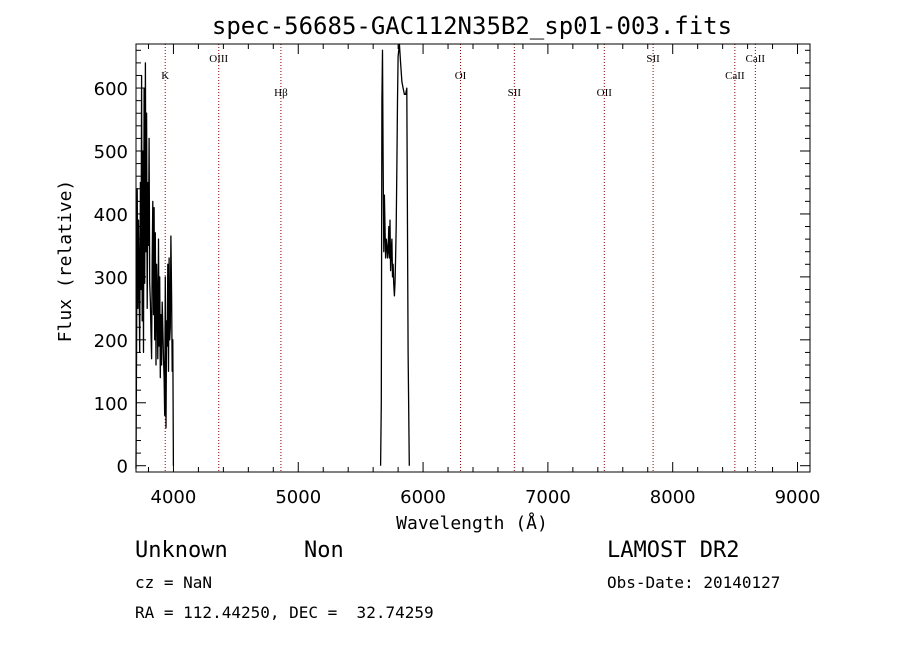  What do you see at coordinates (122, 467) in the screenshot?
I see `y-tick-label: 0` at bounding box center [122, 467].